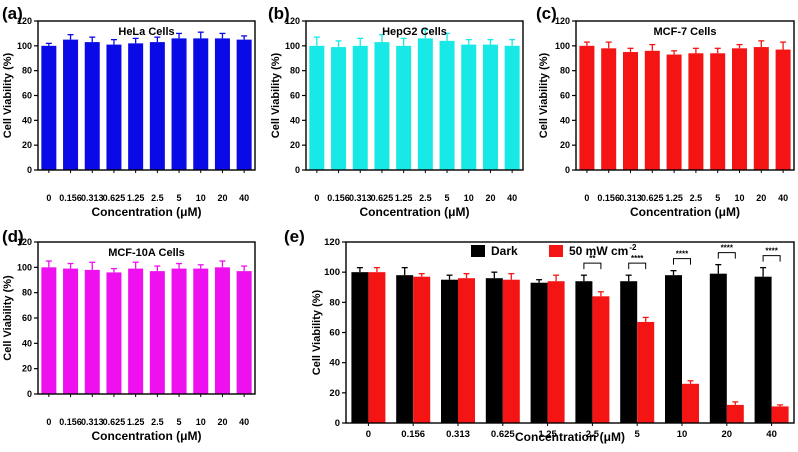  I want to click on panel-c-letter: (c), so click(546, 13).